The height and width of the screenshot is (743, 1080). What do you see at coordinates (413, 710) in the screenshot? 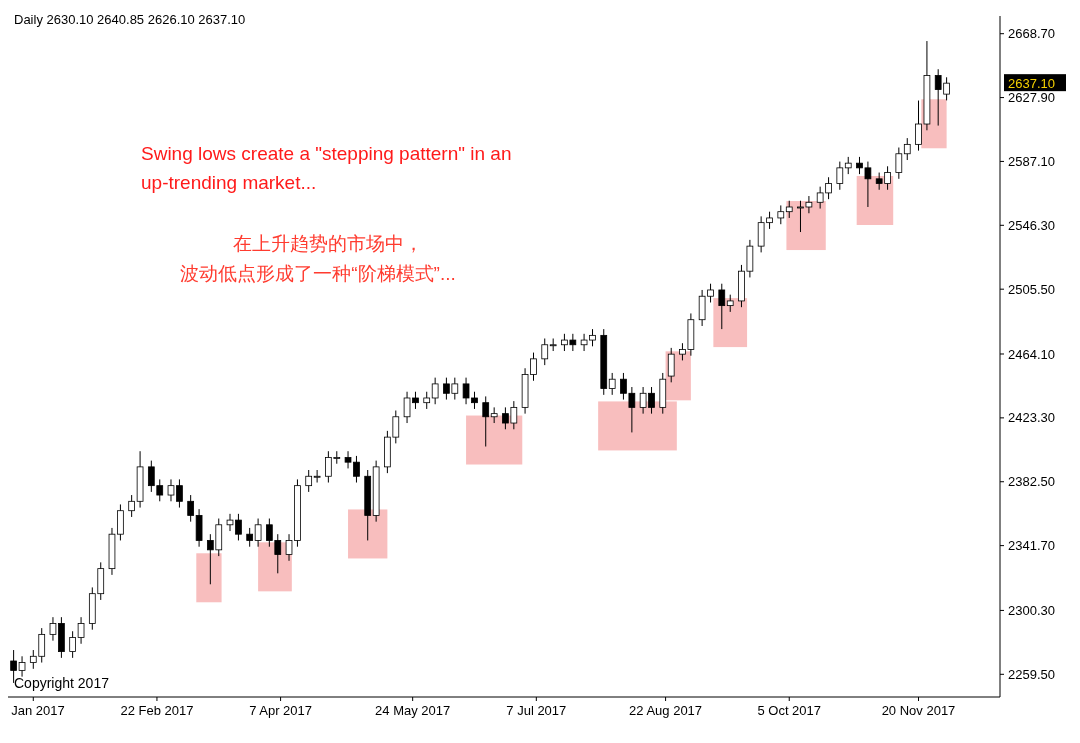
I see `x-tick-label: 24 May 2017` at bounding box center [413, 710].